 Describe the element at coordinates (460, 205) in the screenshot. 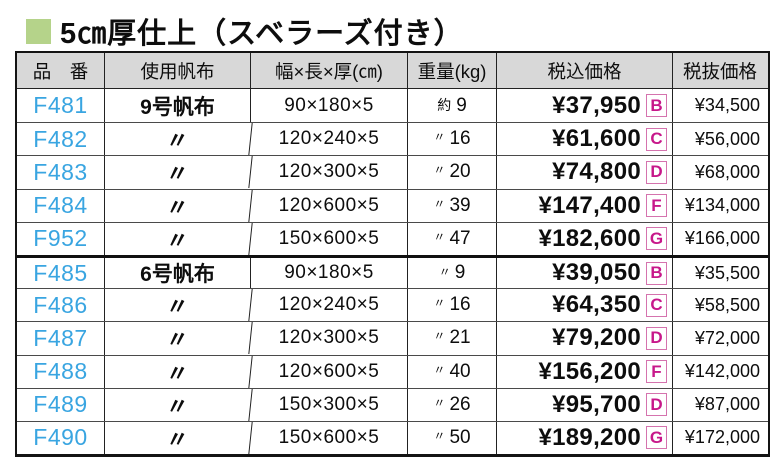

I see `weight-value: 39` at that location.